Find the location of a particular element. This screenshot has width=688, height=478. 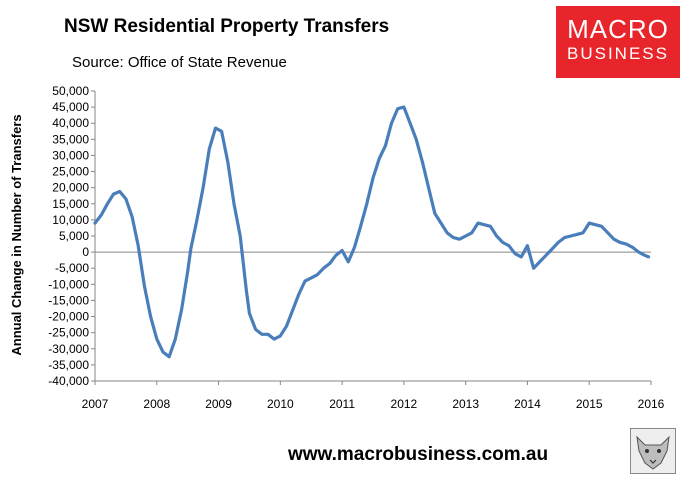

y-tick-label: 20,000 is located at coordinates (70, 188).